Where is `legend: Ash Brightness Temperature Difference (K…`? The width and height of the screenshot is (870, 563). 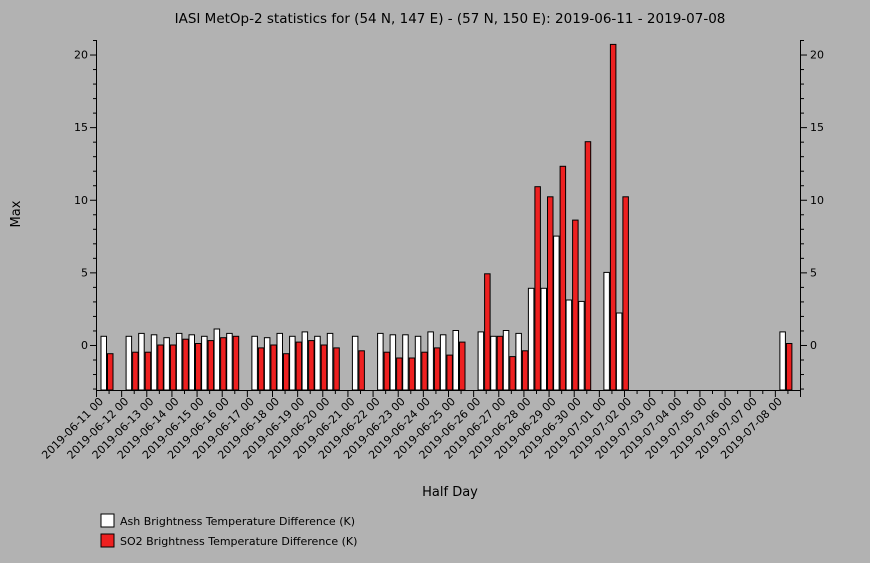 legend: Ash Brightness Temperature Difference (K… is located at coordinates (228, 530).